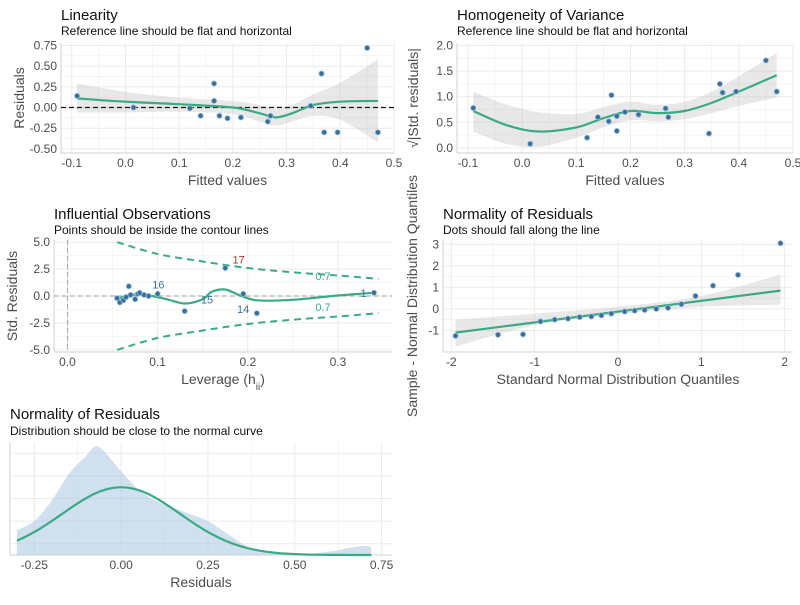 The width and height of the screenshot is (800, 605). Describe the element at coordinates (200, 582) in the screenshot. I see `x-axis-title: Residuals` at that location.